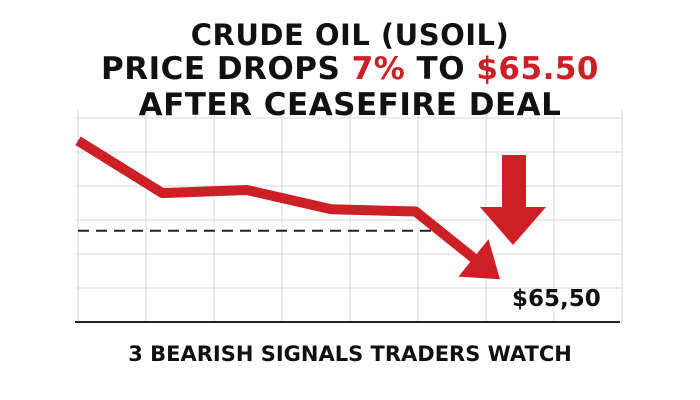 Image resolution: width=700 pixels, height=400 pixels. Describe the element at coordinates (513, 200) in the screenshot. I see `down-arrow-icon` at that location.